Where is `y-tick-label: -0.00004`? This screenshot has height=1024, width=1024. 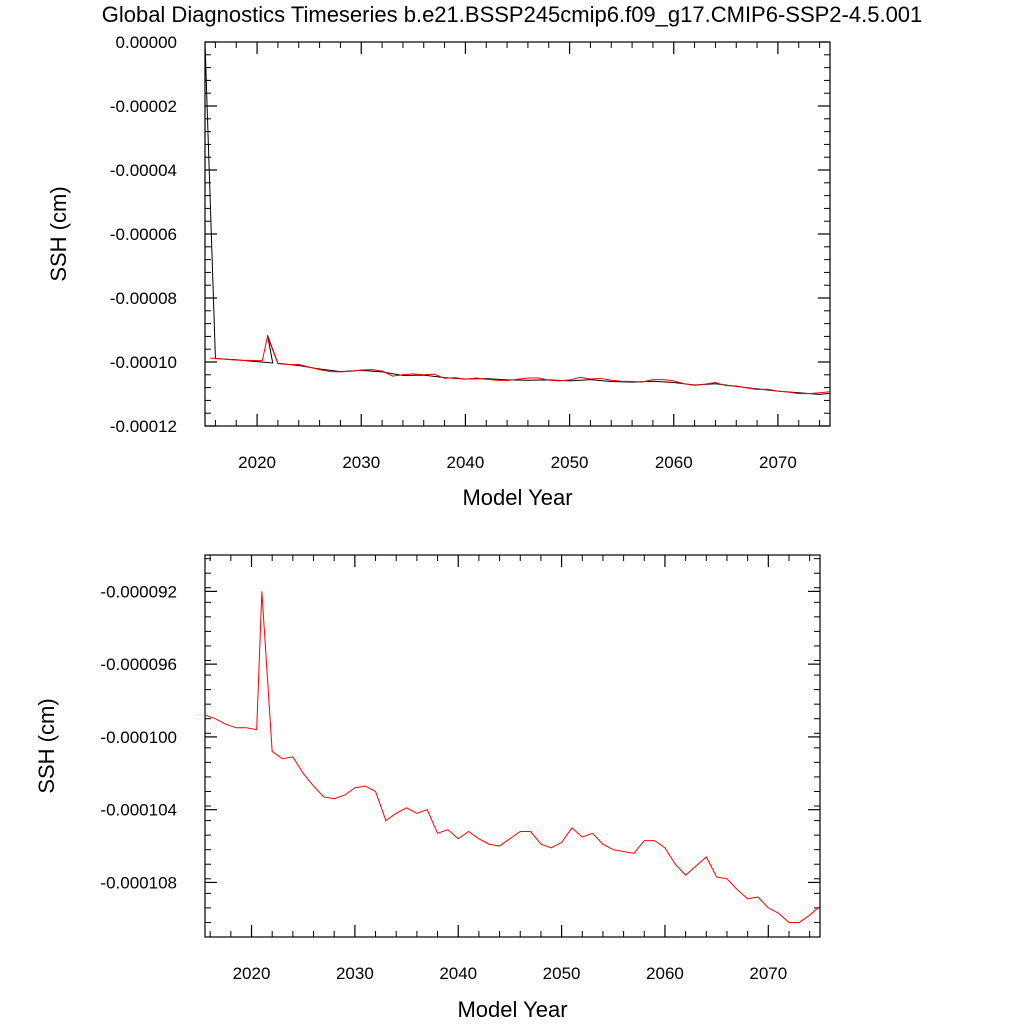 y-tick-label: -0.00004 is located at coordinates (143, 170).